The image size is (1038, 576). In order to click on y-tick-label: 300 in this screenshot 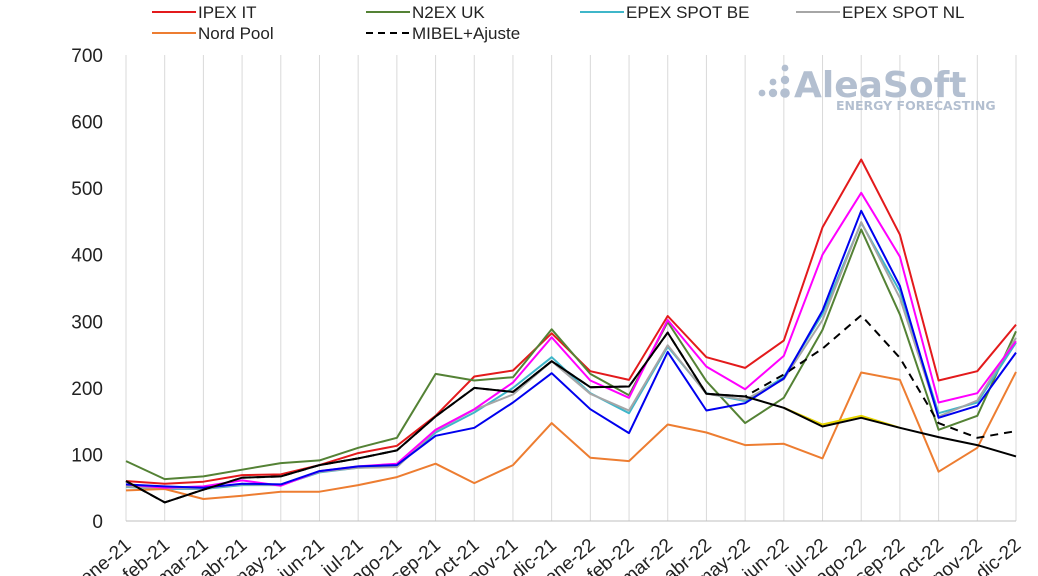, I will do `click(87, 322)`.